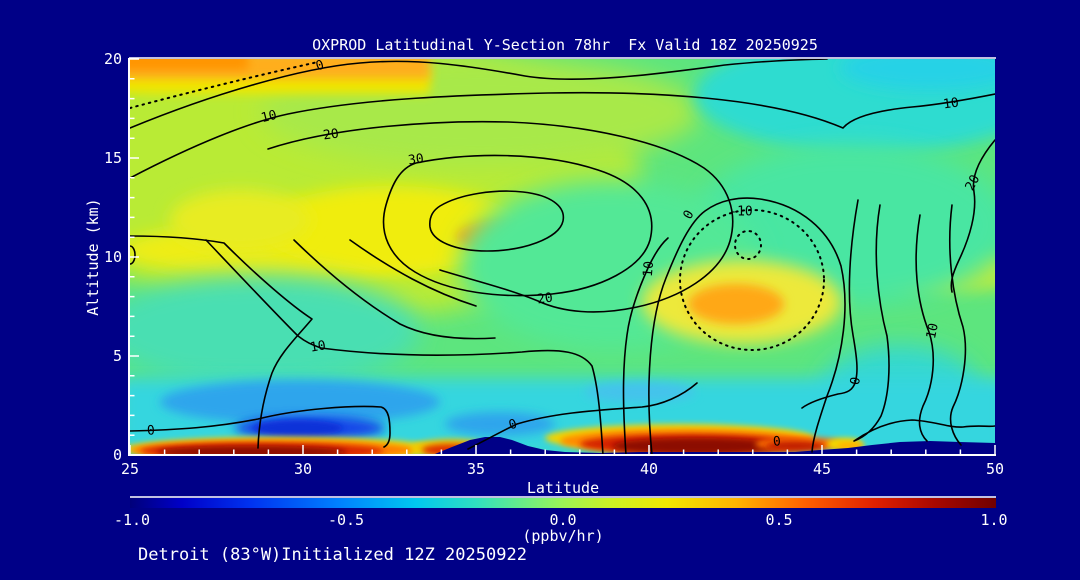 This screenshot has height=580, width=1080. Describe the element at coordinates (332, 555) in the screenshot. I see `figure-caption: Detroit (83°W)Initialized 12Z 20250922` at that location.